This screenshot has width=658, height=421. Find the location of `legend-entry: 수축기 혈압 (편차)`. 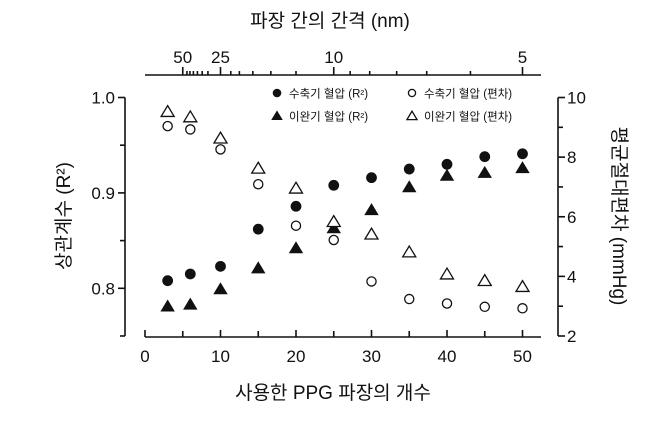

legend-entry: 수축기 혈압 (편차) is located at coordinates (459, 94).